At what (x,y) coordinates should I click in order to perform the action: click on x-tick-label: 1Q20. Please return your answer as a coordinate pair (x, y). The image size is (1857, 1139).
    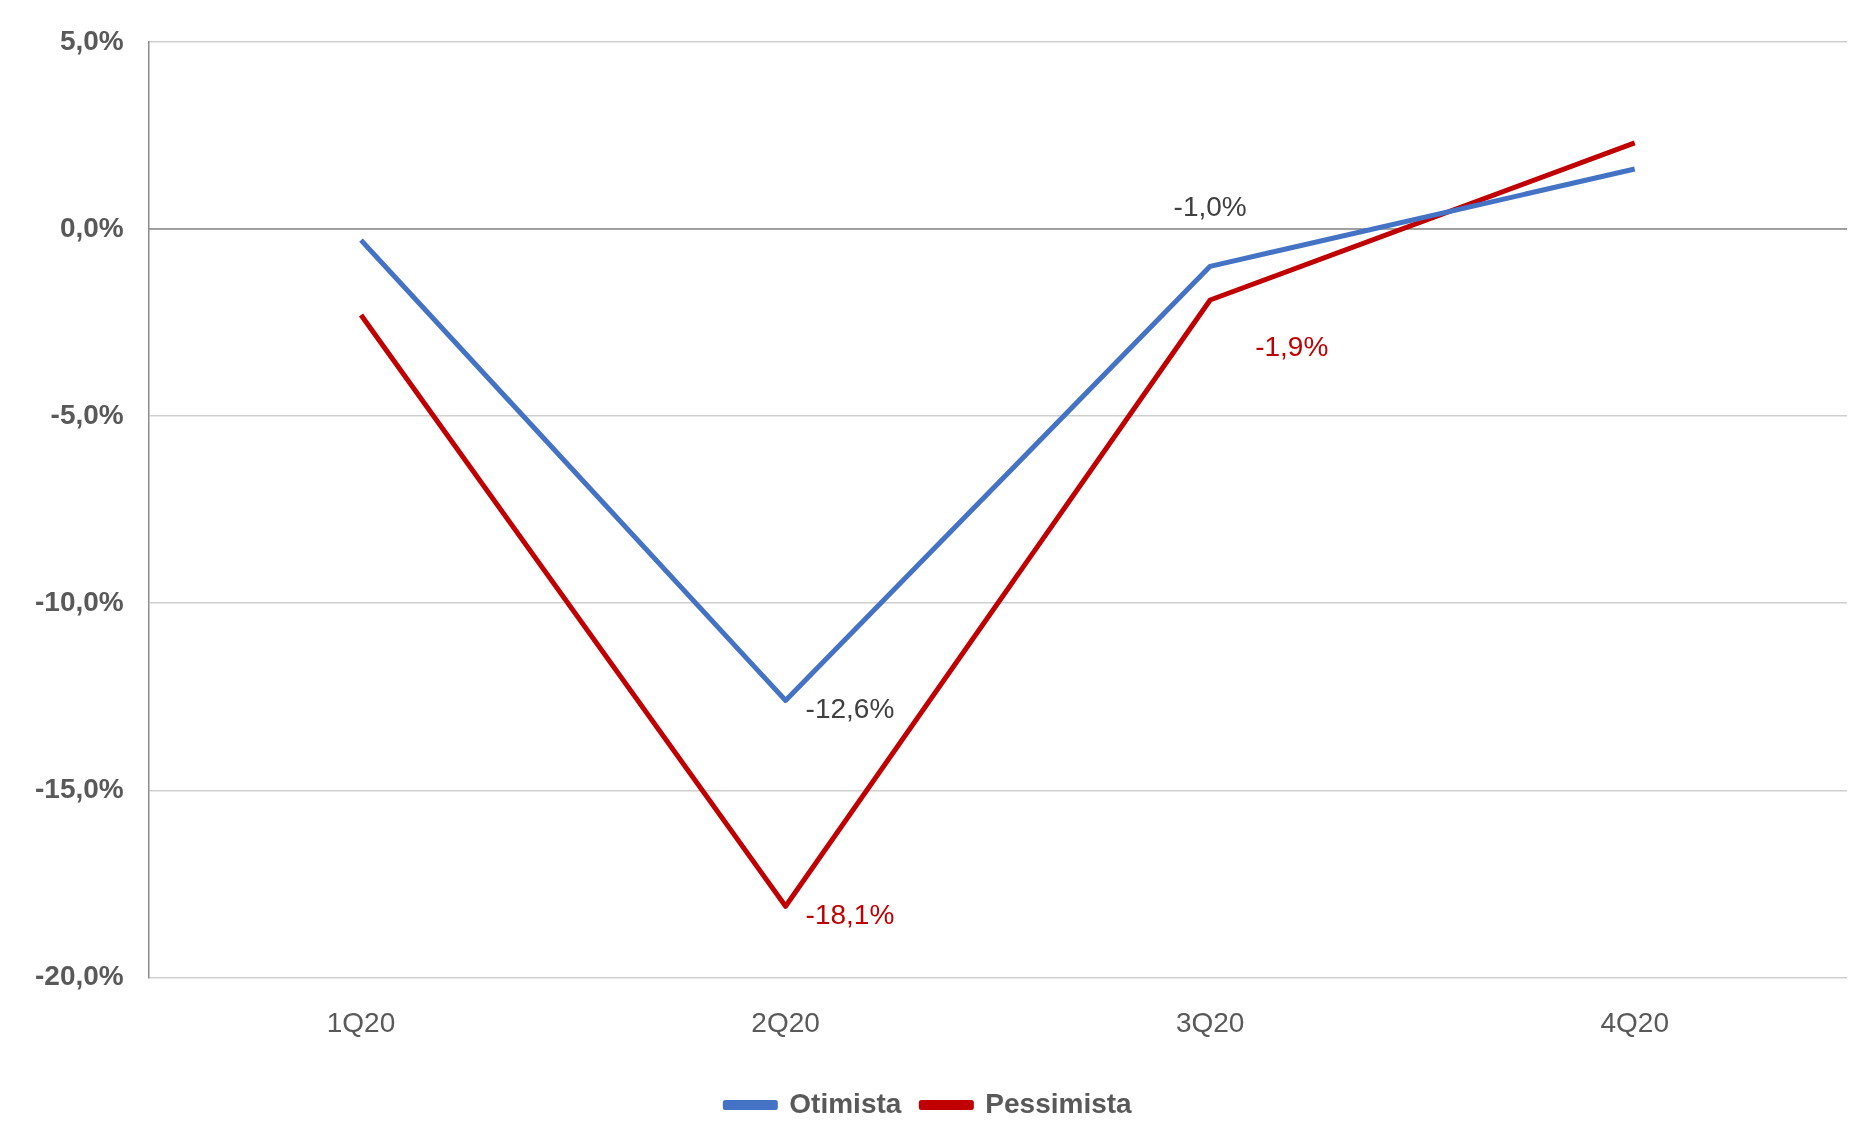
    Looking at the image, I should click on (361, 1022).